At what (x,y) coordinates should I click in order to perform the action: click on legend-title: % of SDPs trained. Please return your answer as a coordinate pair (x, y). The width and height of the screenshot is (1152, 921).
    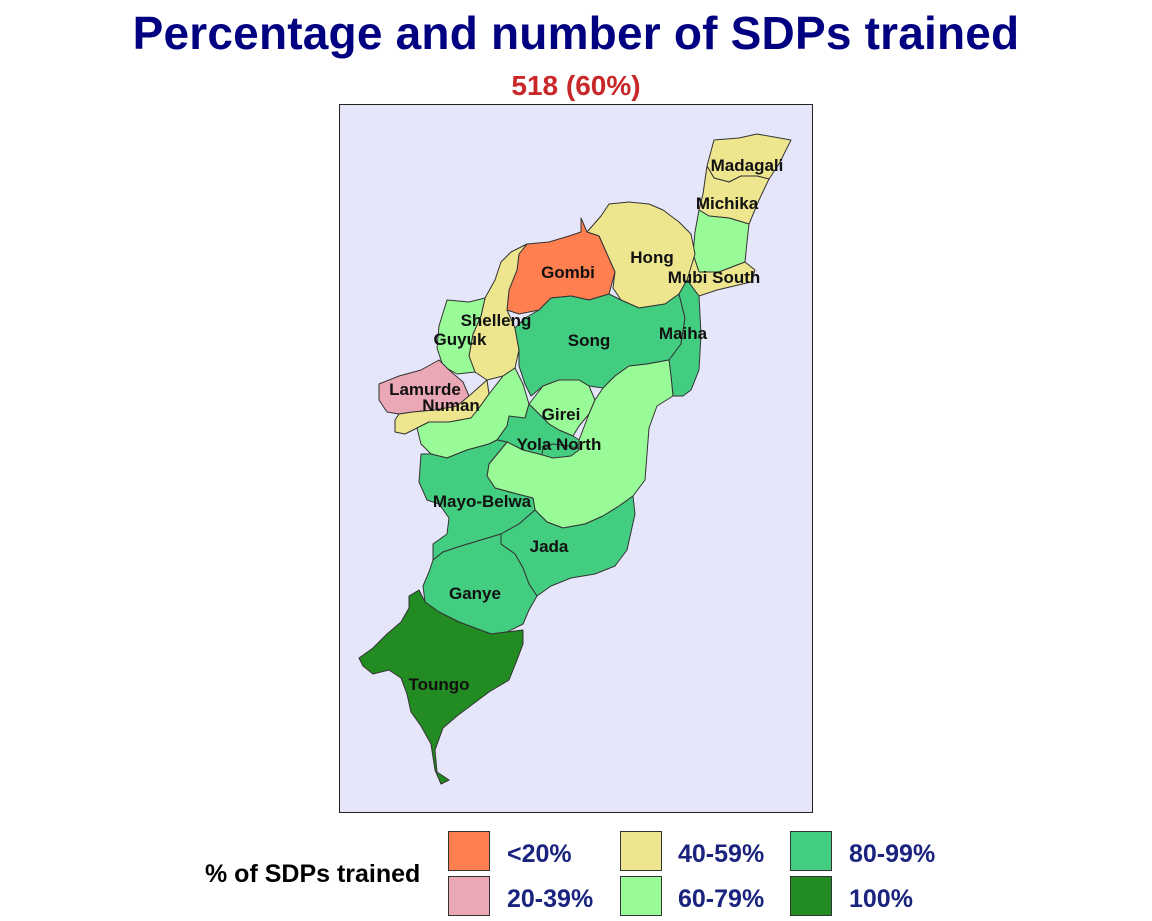
    Looking at the image, I should click on (313, 874).